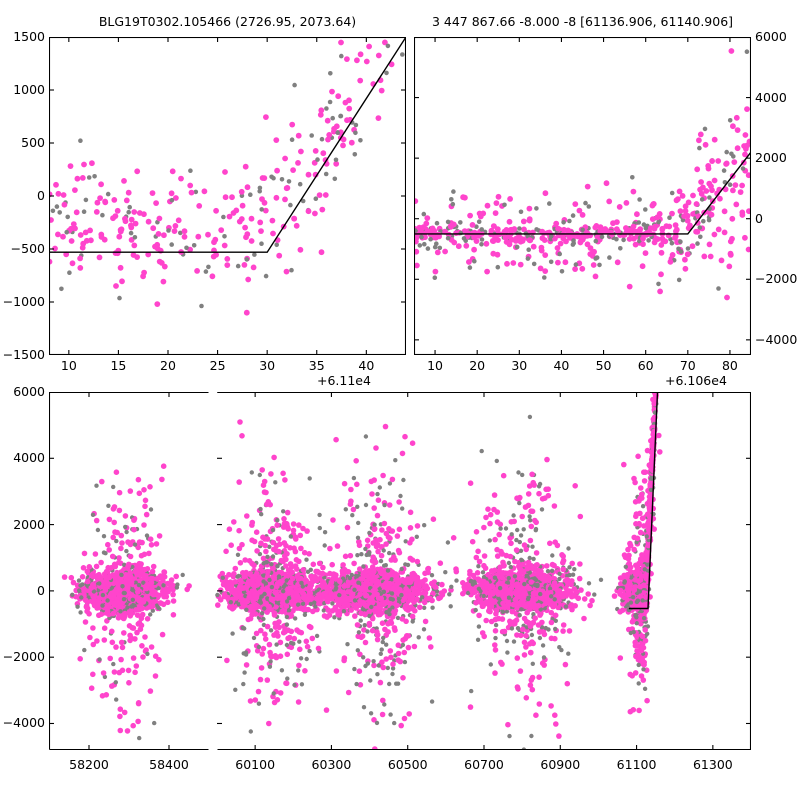  Describe the element at coordinates (316, 365) in the screenshot. I see `top-left-x-tick-35: 35` at that location.